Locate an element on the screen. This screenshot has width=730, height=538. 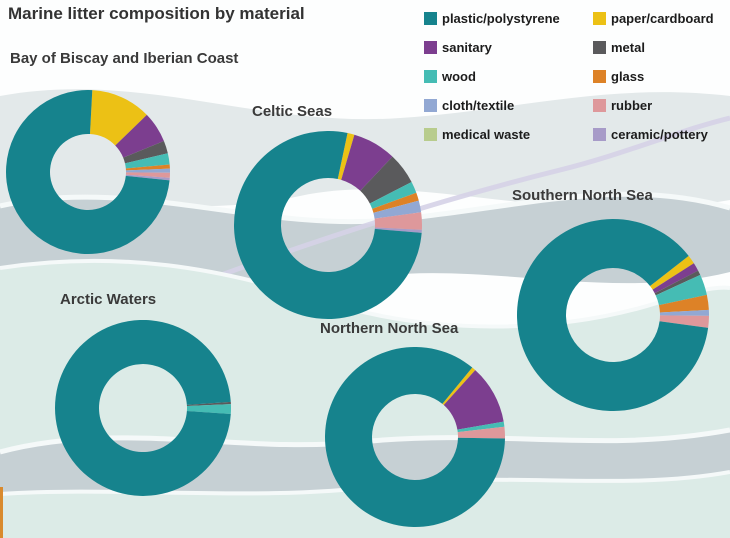
donut-northern-north-sea-slice-rubber is located at coordinates (481, 432).